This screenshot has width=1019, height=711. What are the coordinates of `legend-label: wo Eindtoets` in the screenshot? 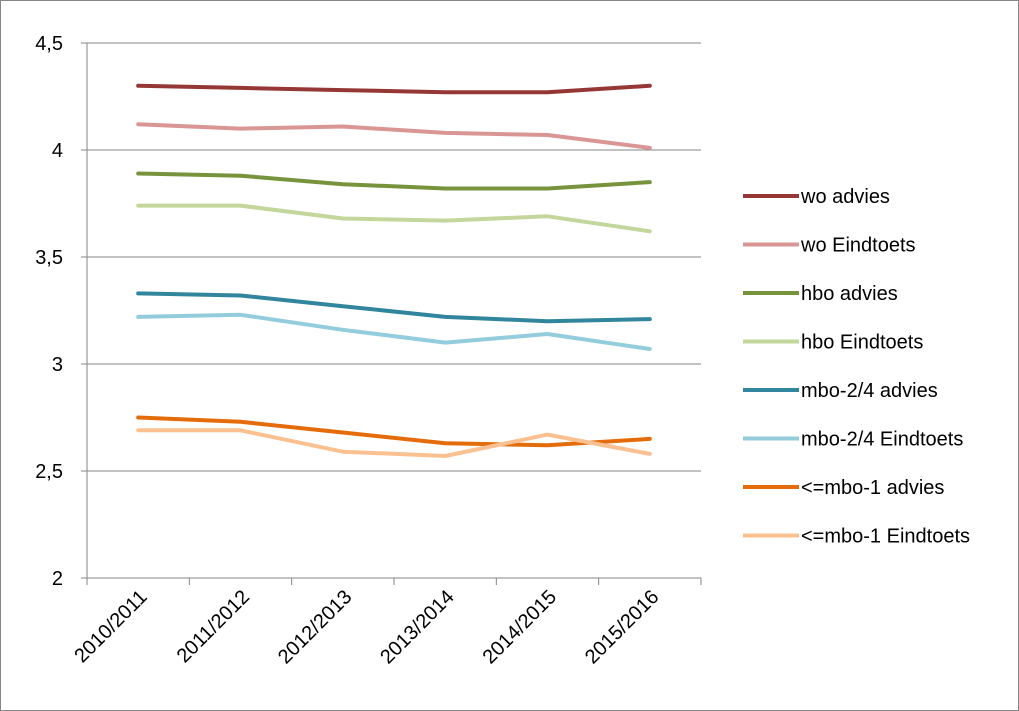 It's located at (858, 246).